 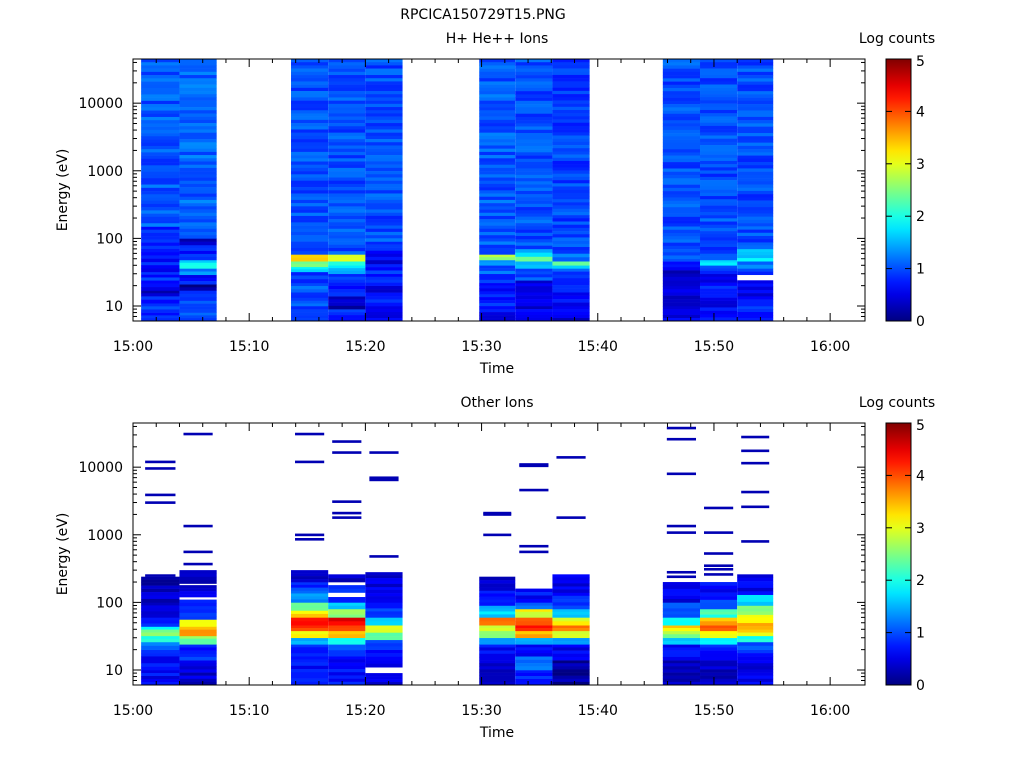 I want to click on colorbar, so click(x=898, y=190).